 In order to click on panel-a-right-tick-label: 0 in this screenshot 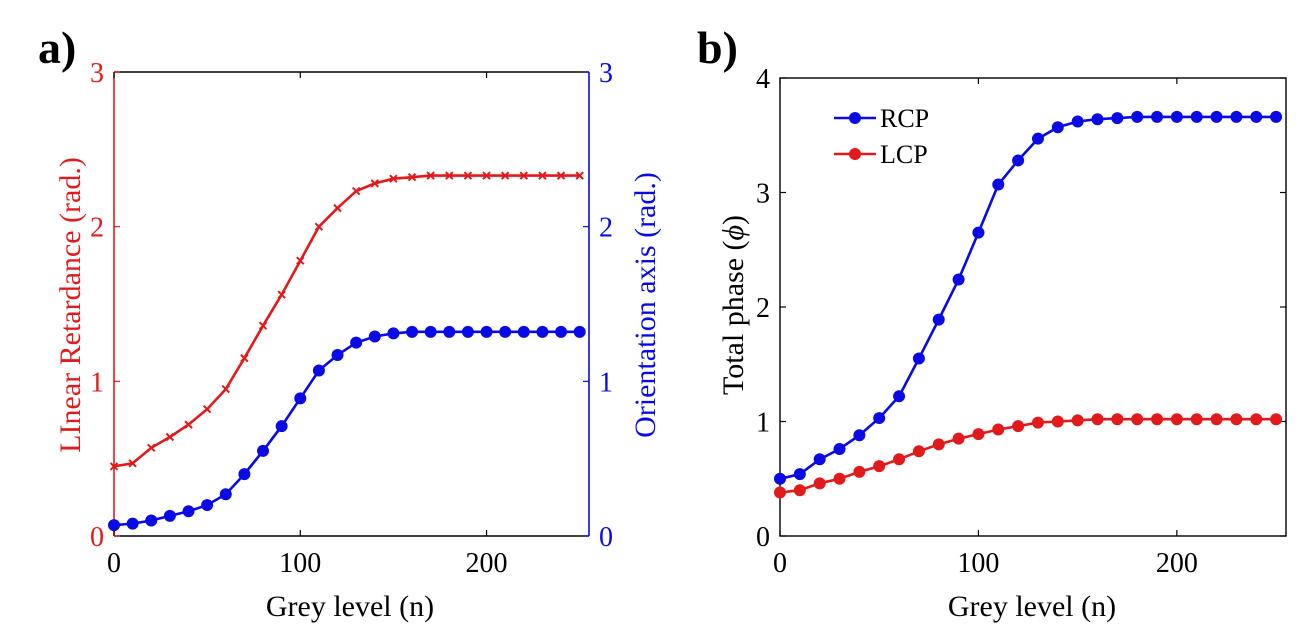, I will do `click(606, 537)`.